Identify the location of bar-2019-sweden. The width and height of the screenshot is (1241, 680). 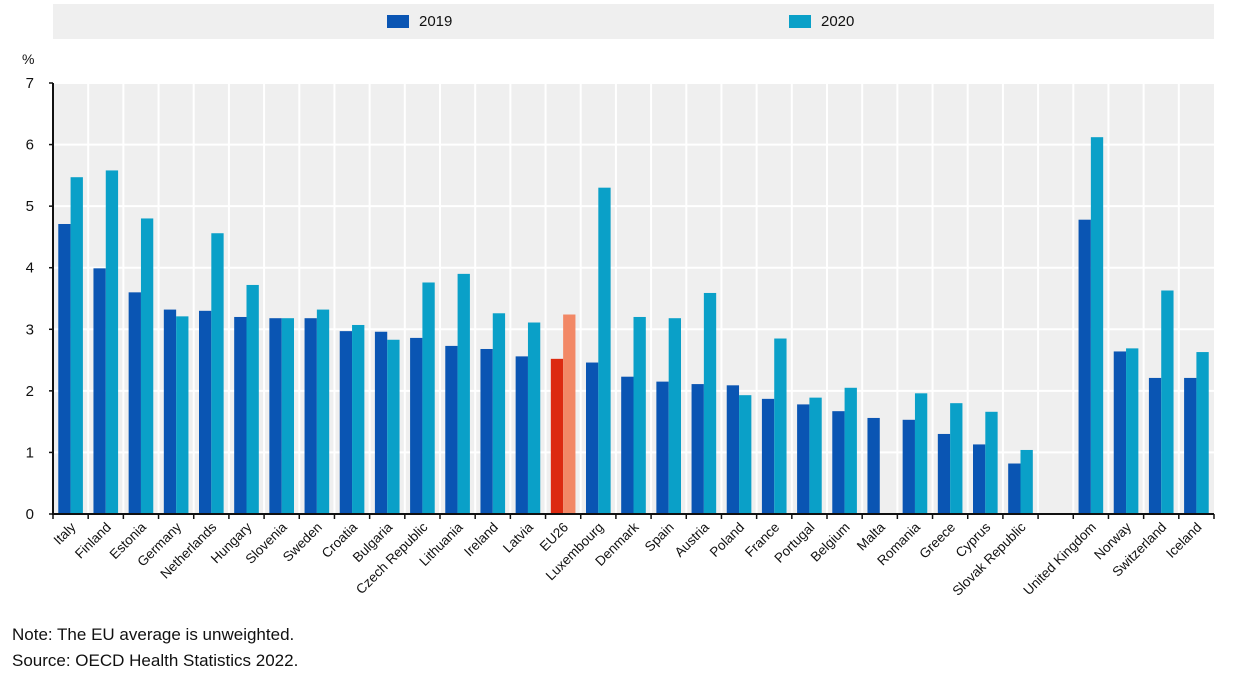
(310, 416).